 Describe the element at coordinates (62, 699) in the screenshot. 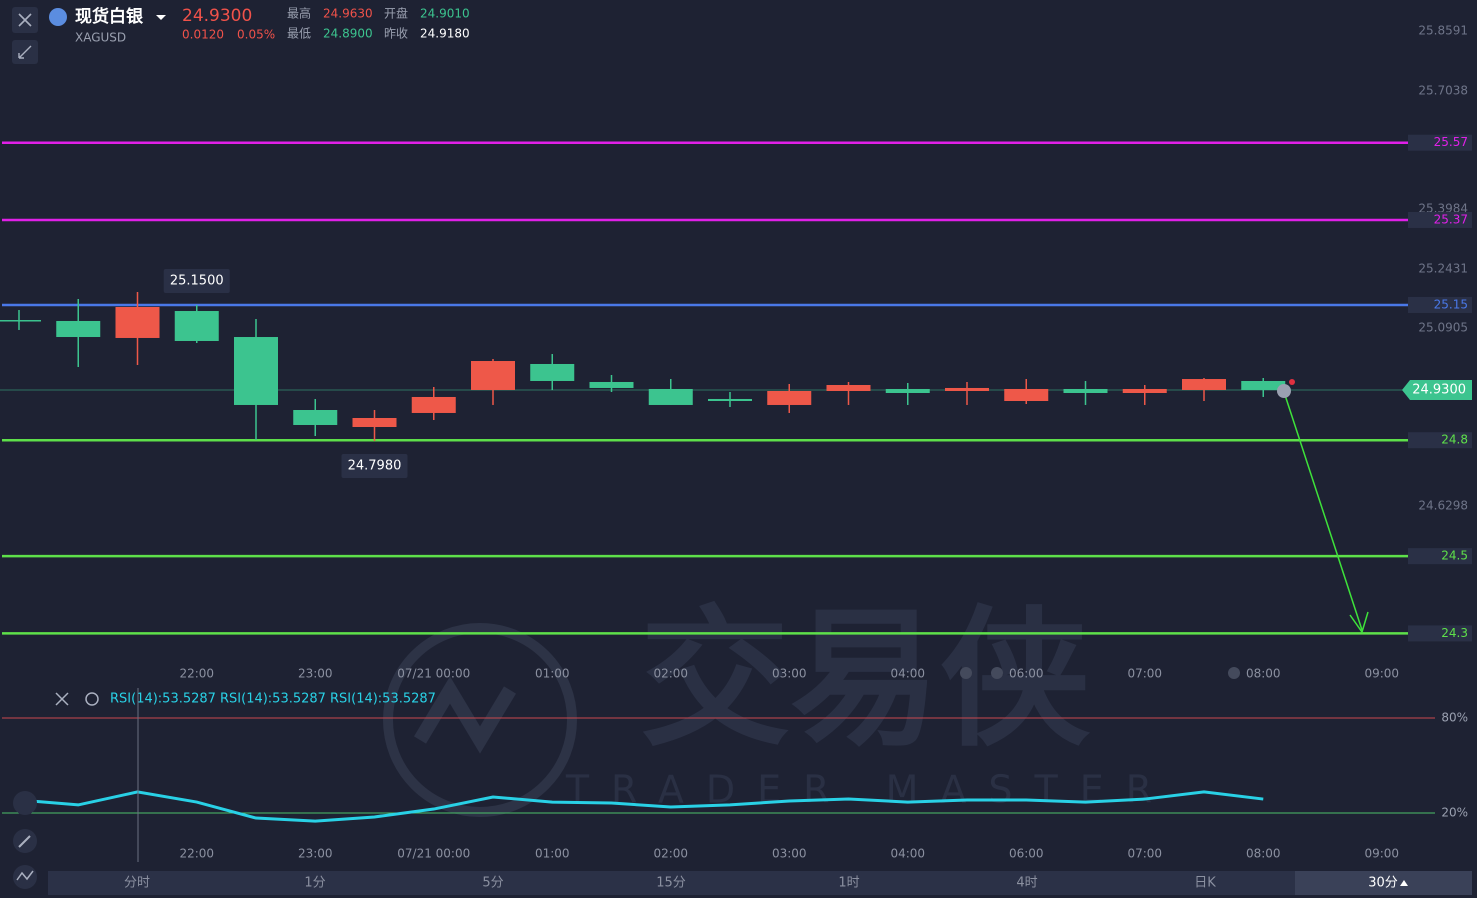

I see `indicator-close` at that location.